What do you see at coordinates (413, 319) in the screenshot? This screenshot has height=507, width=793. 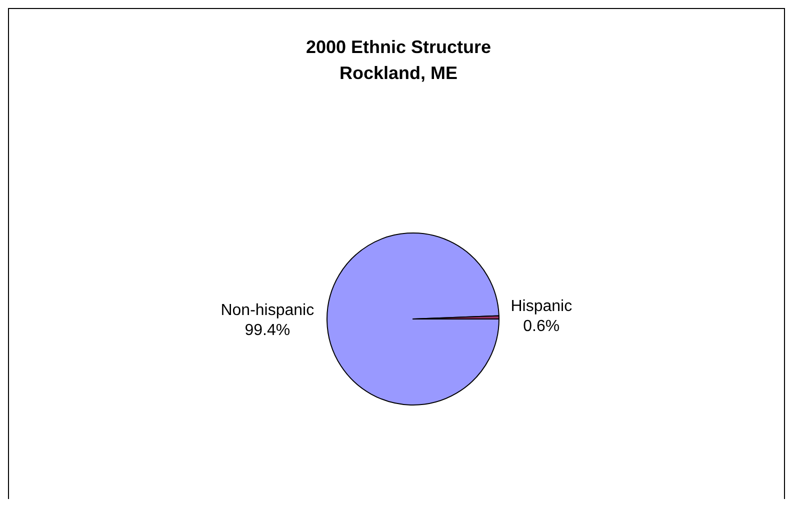 I see `pie-slice` at bounding box center [413, 319].